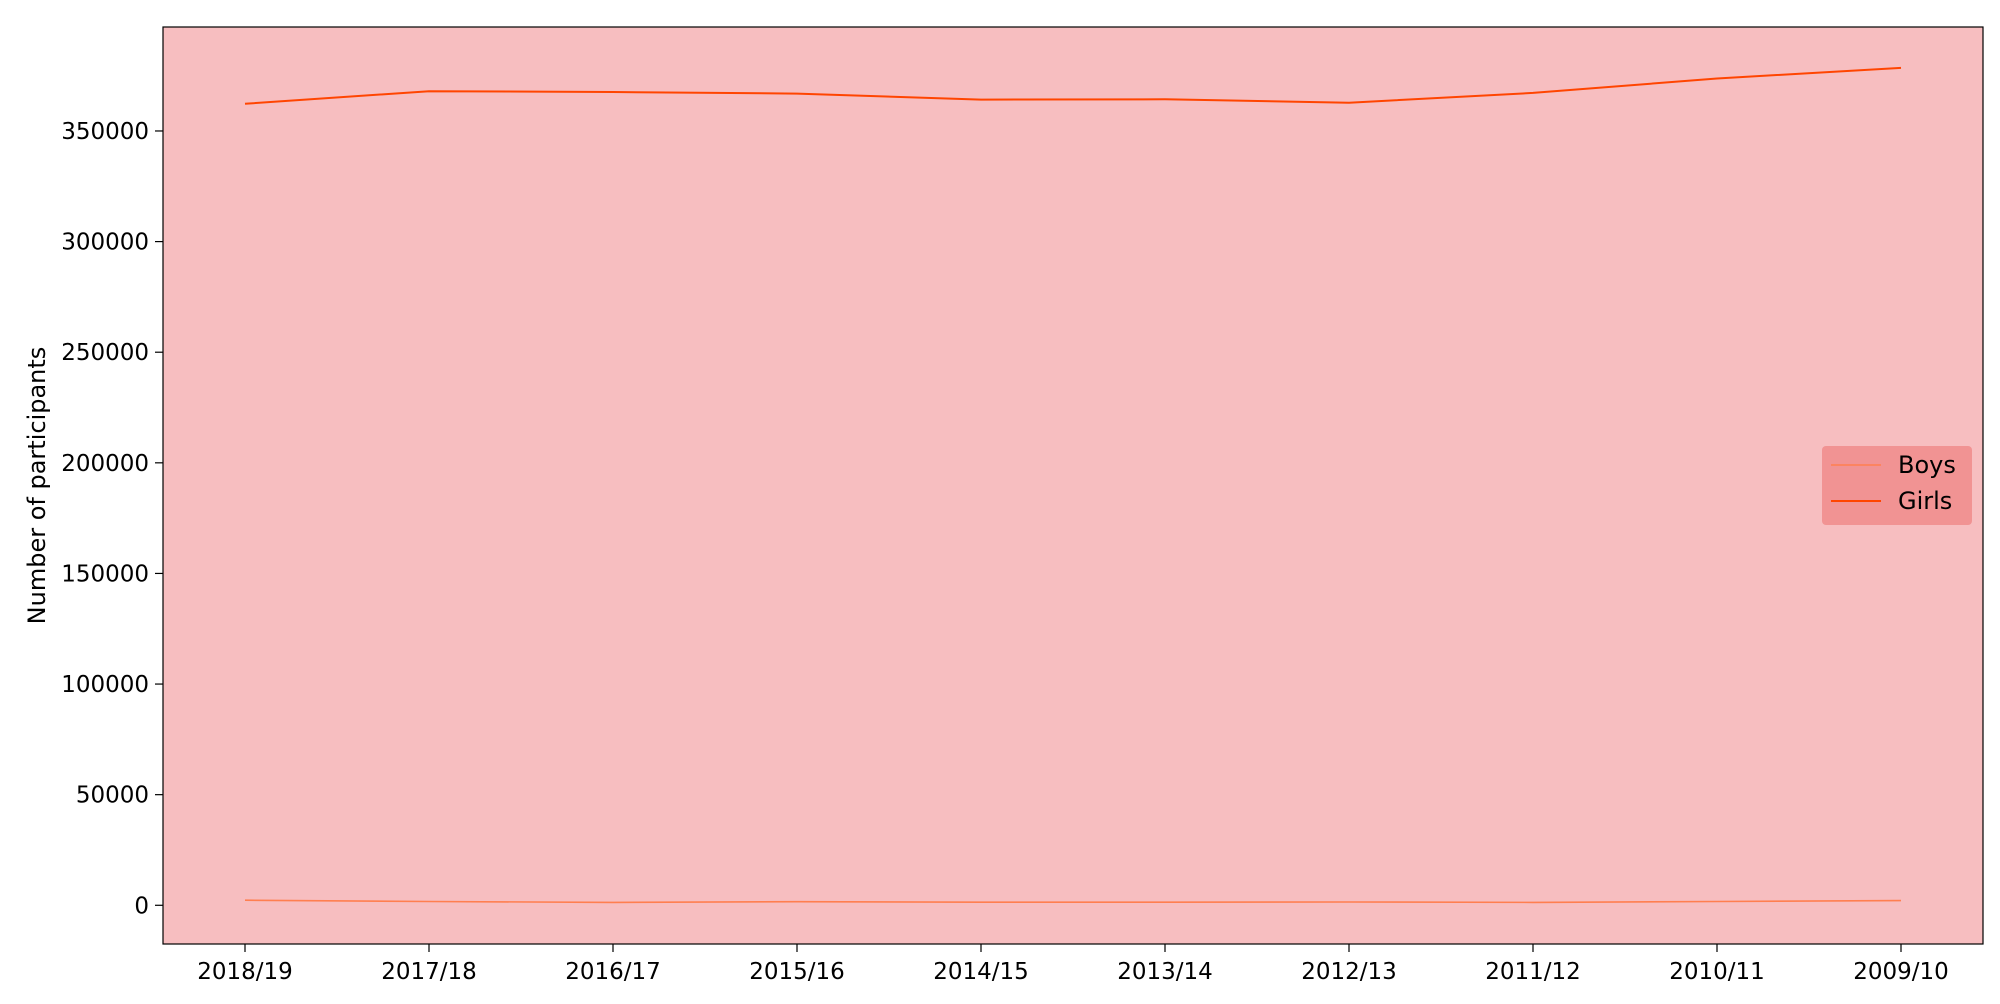 The image size is (2000, 1004). Describe the element at coordinates (1717, 972) in the screenshot. I see `x-tick-label: 2010/11` at that location.